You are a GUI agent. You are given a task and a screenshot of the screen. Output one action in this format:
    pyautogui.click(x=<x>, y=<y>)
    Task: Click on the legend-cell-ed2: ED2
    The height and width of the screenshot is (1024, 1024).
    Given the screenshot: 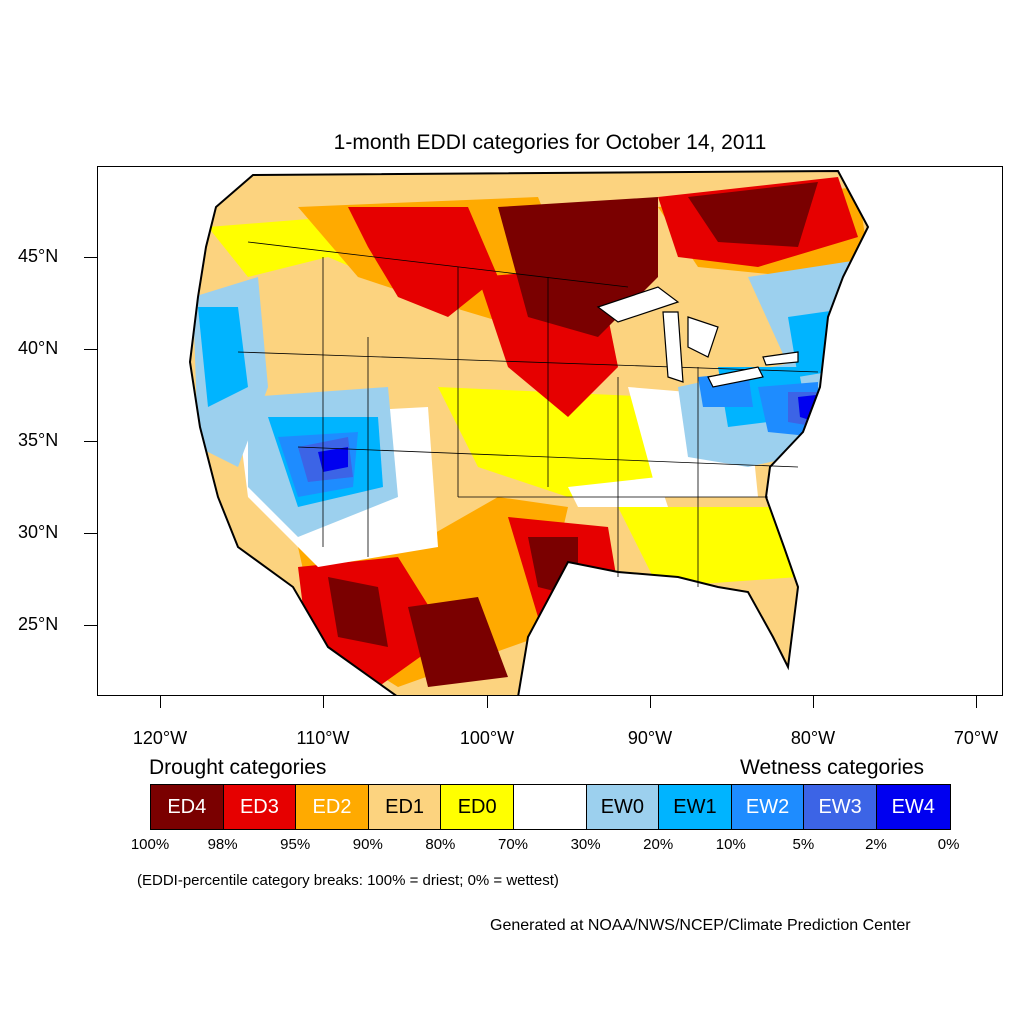 What is the action you would take?
    pyautogui.click(x=332, y=807)
    